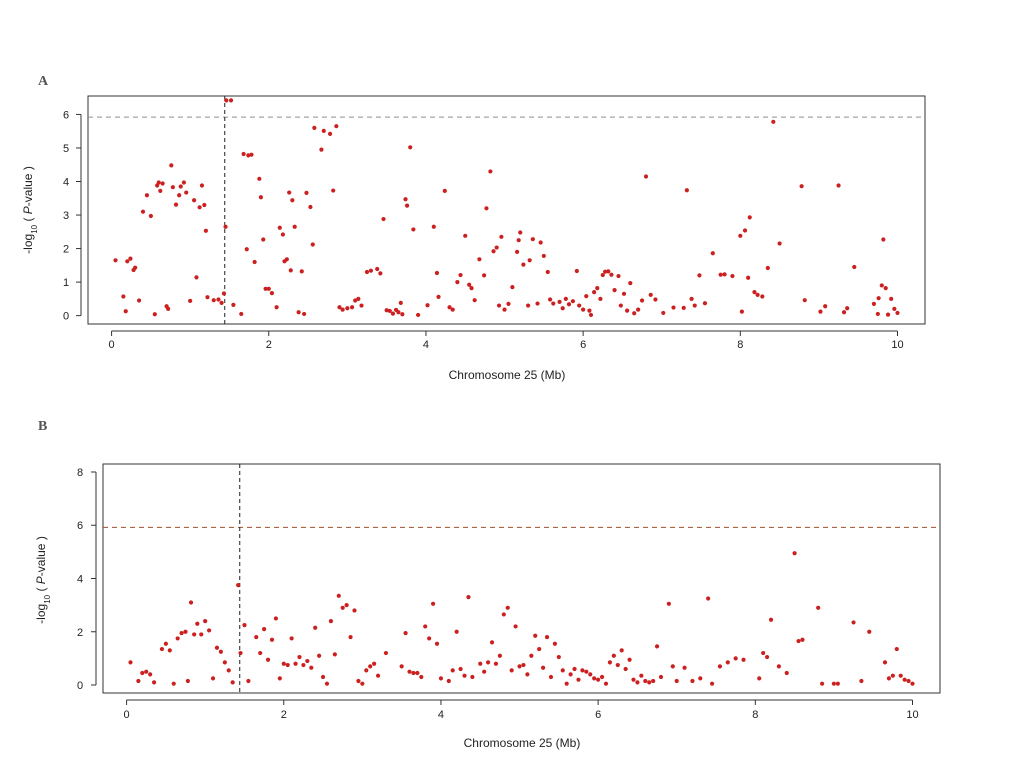  Describe the element at coordinates (522, 743) in the screenshot. I see `panel-b-x-axis-title: Chromosome 25 (Mb)` at that location.